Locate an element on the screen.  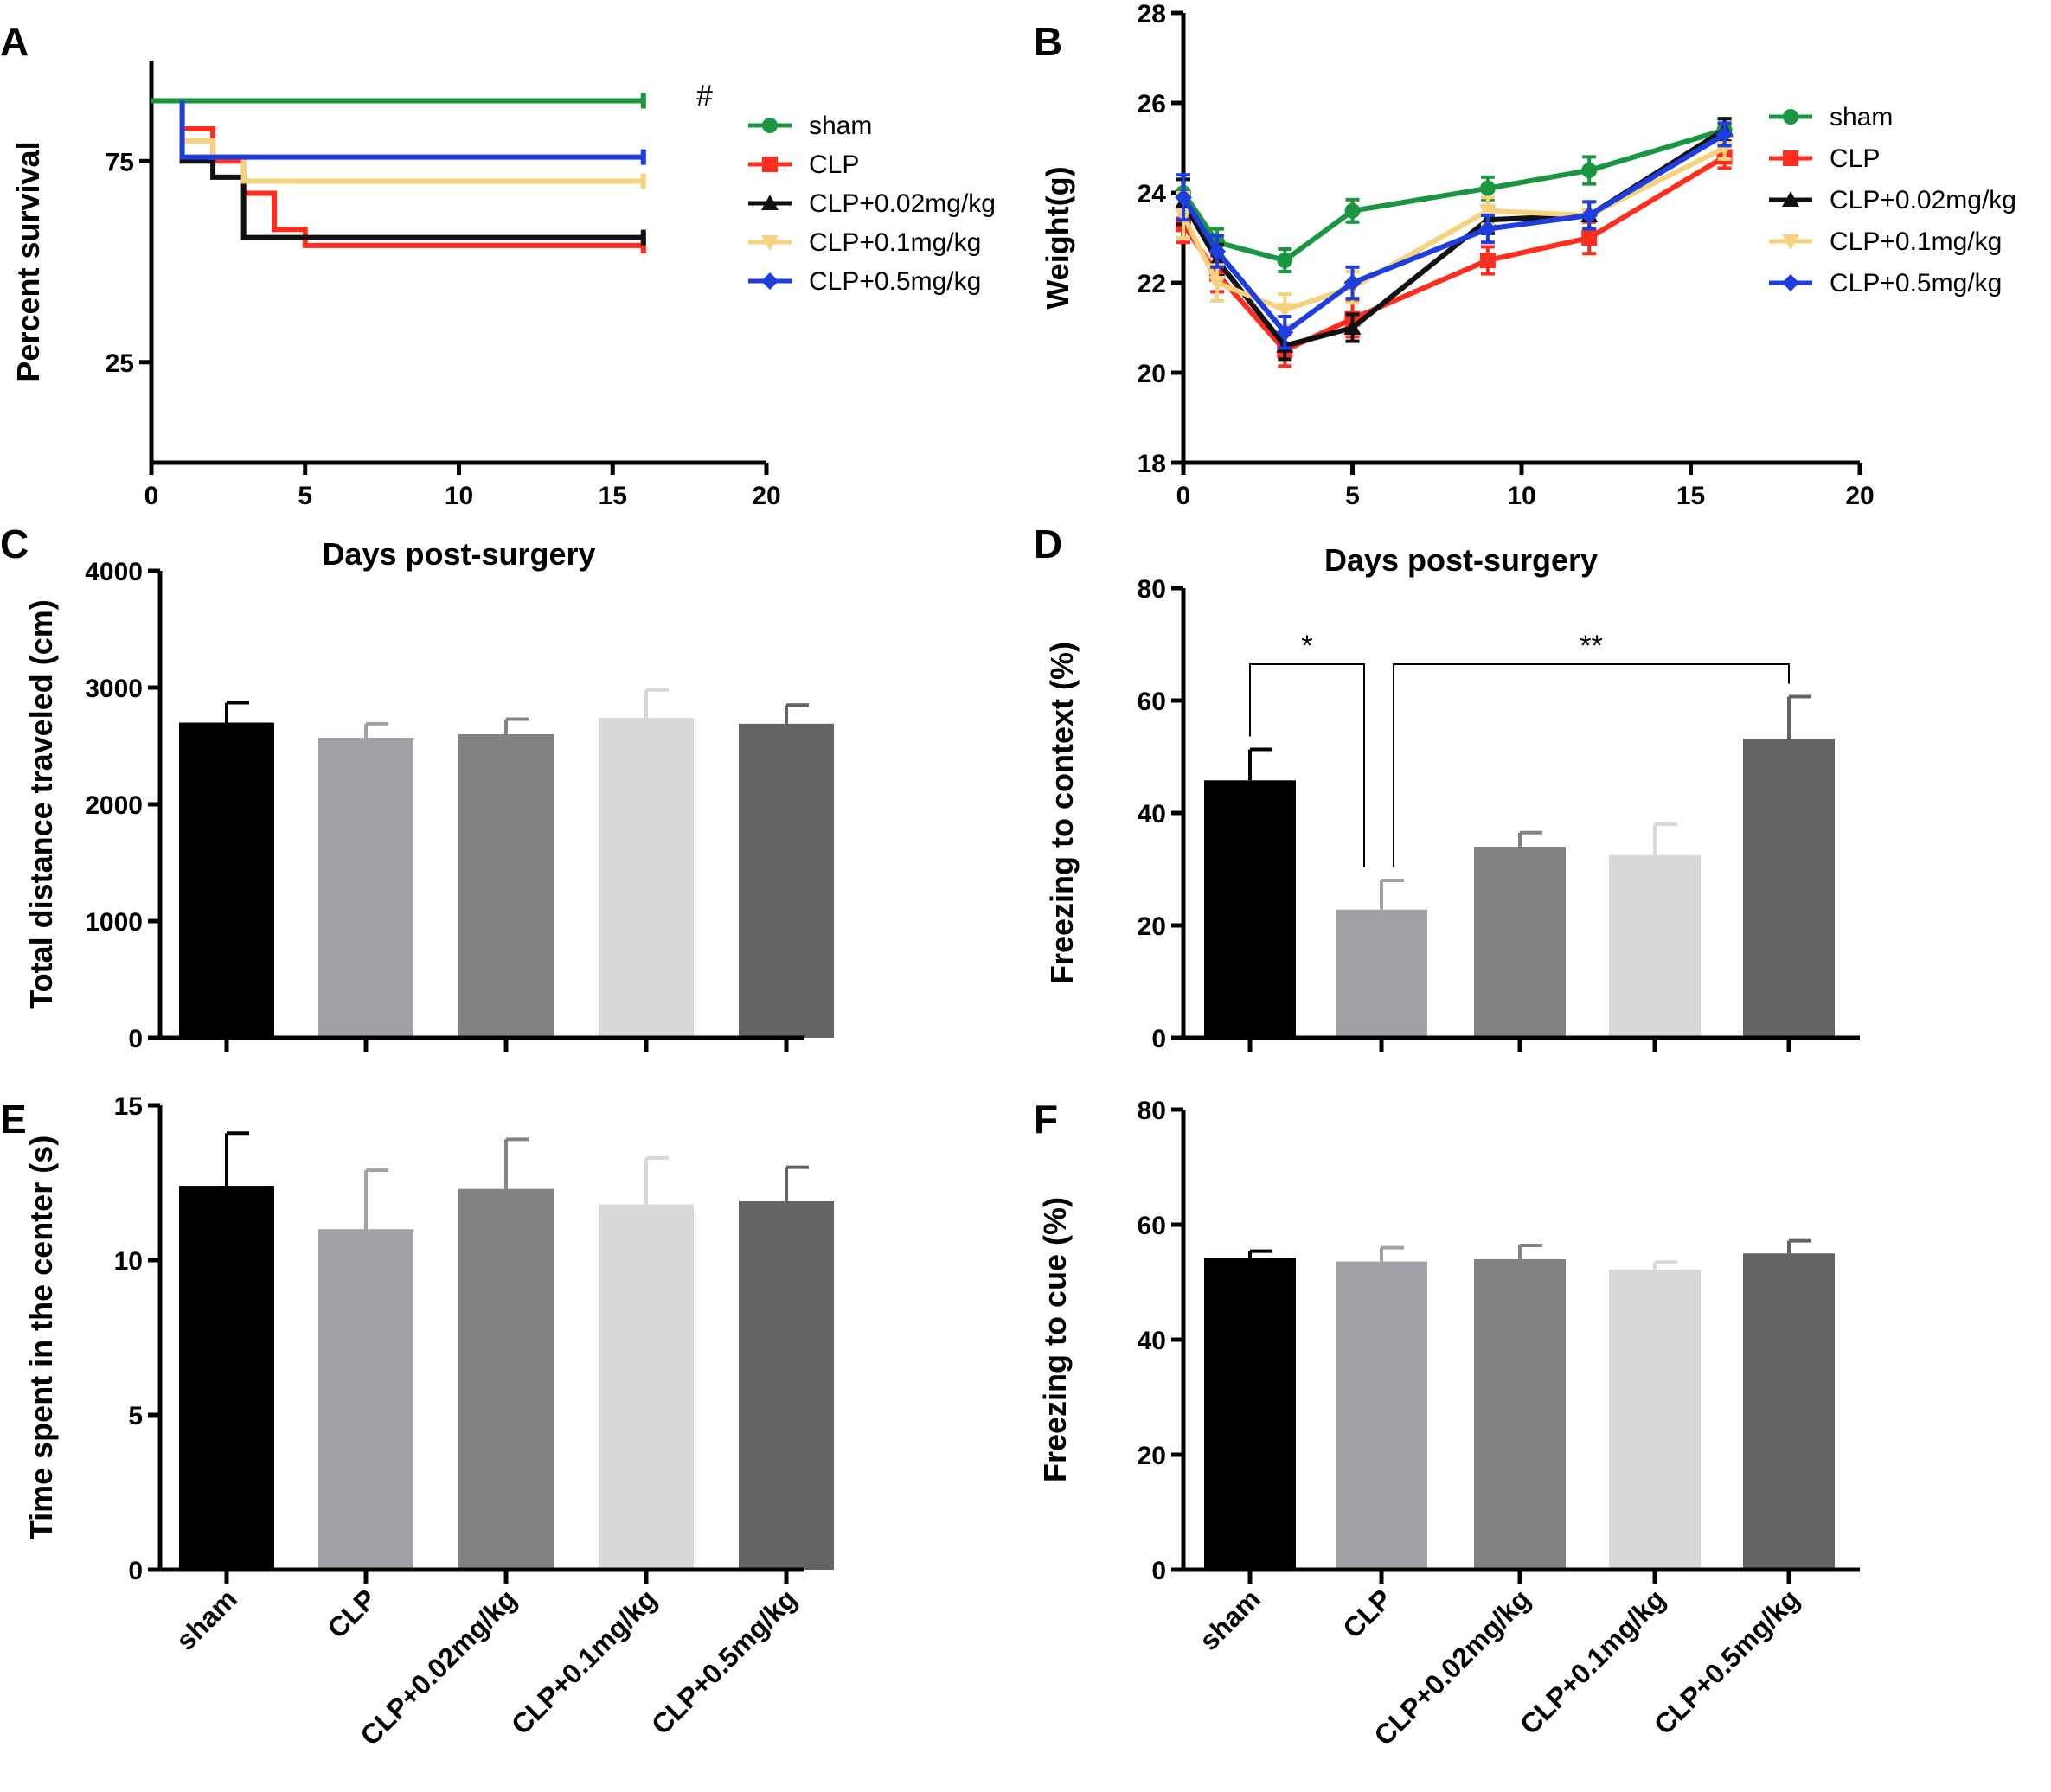
bar-CLP+0.5mg/kg is located at coordinates (1789, 1411).